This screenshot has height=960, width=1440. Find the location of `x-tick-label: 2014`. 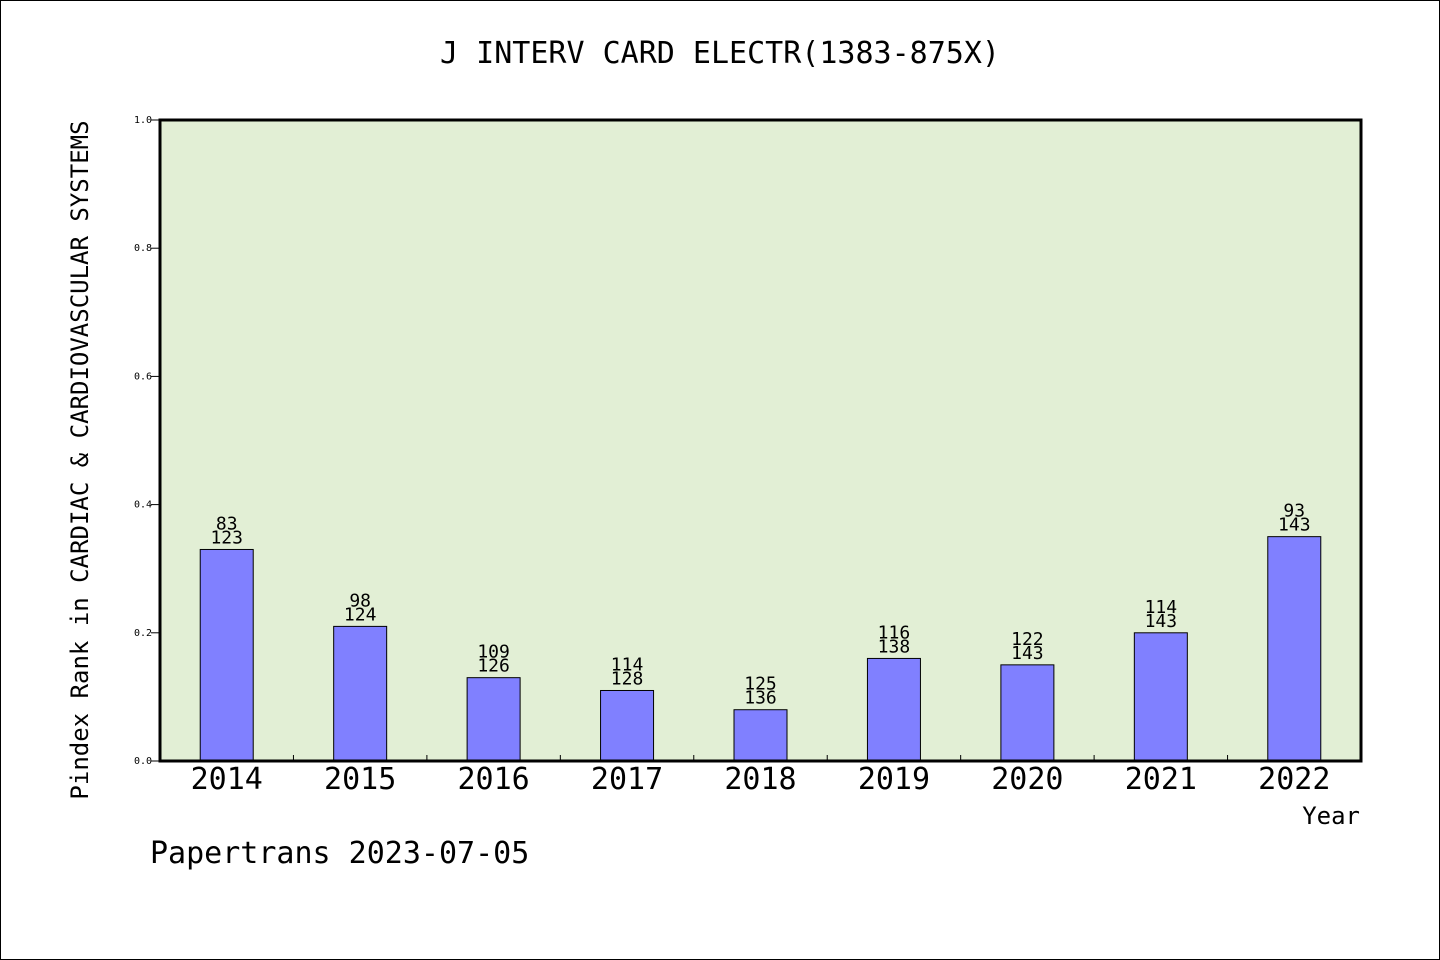

x-tick-label: 2014 is located at coordinates (227, 779).